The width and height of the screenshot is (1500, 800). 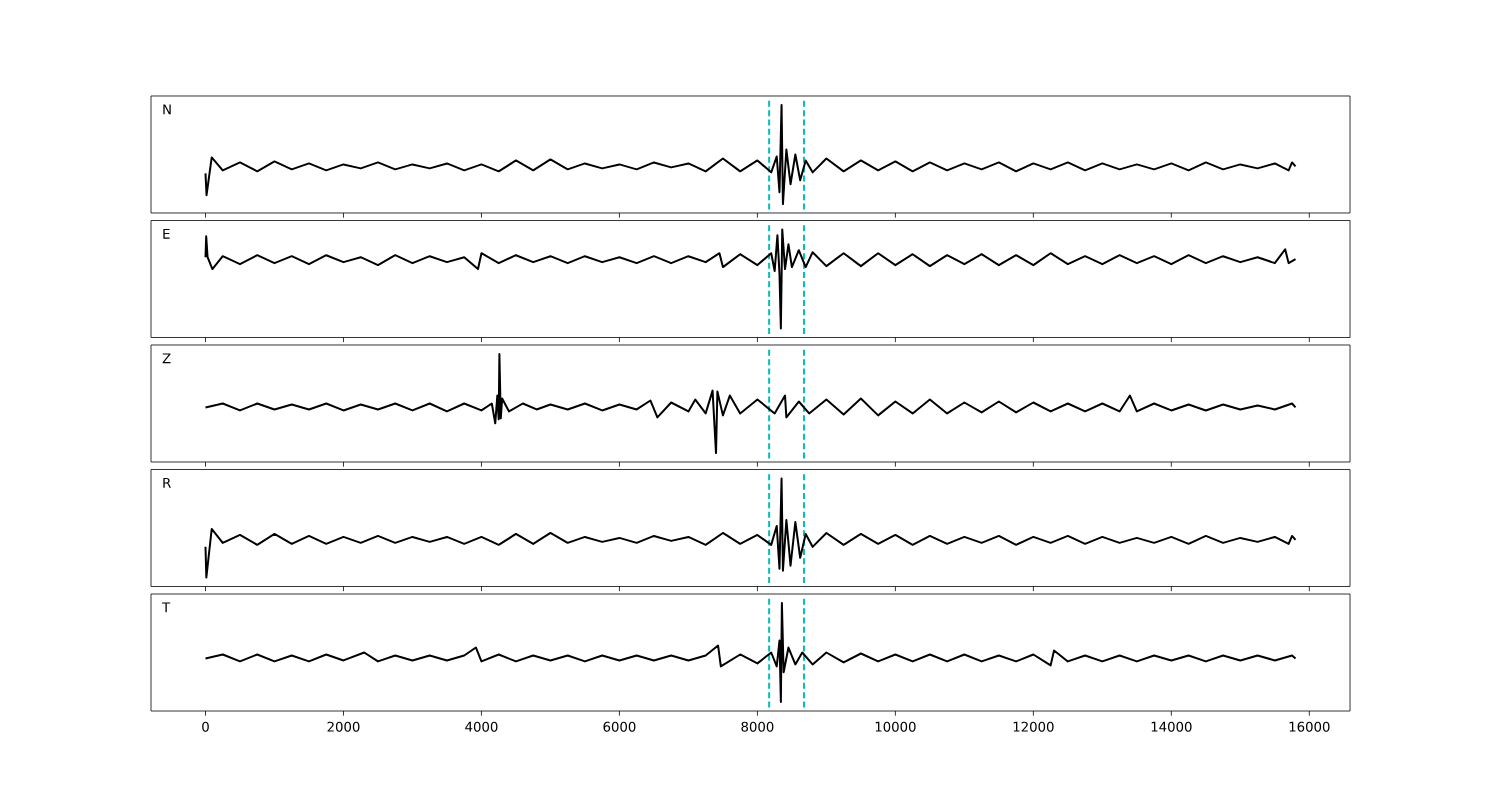 I want to click on x-tick-label: 0, so click(x=205, y=726).